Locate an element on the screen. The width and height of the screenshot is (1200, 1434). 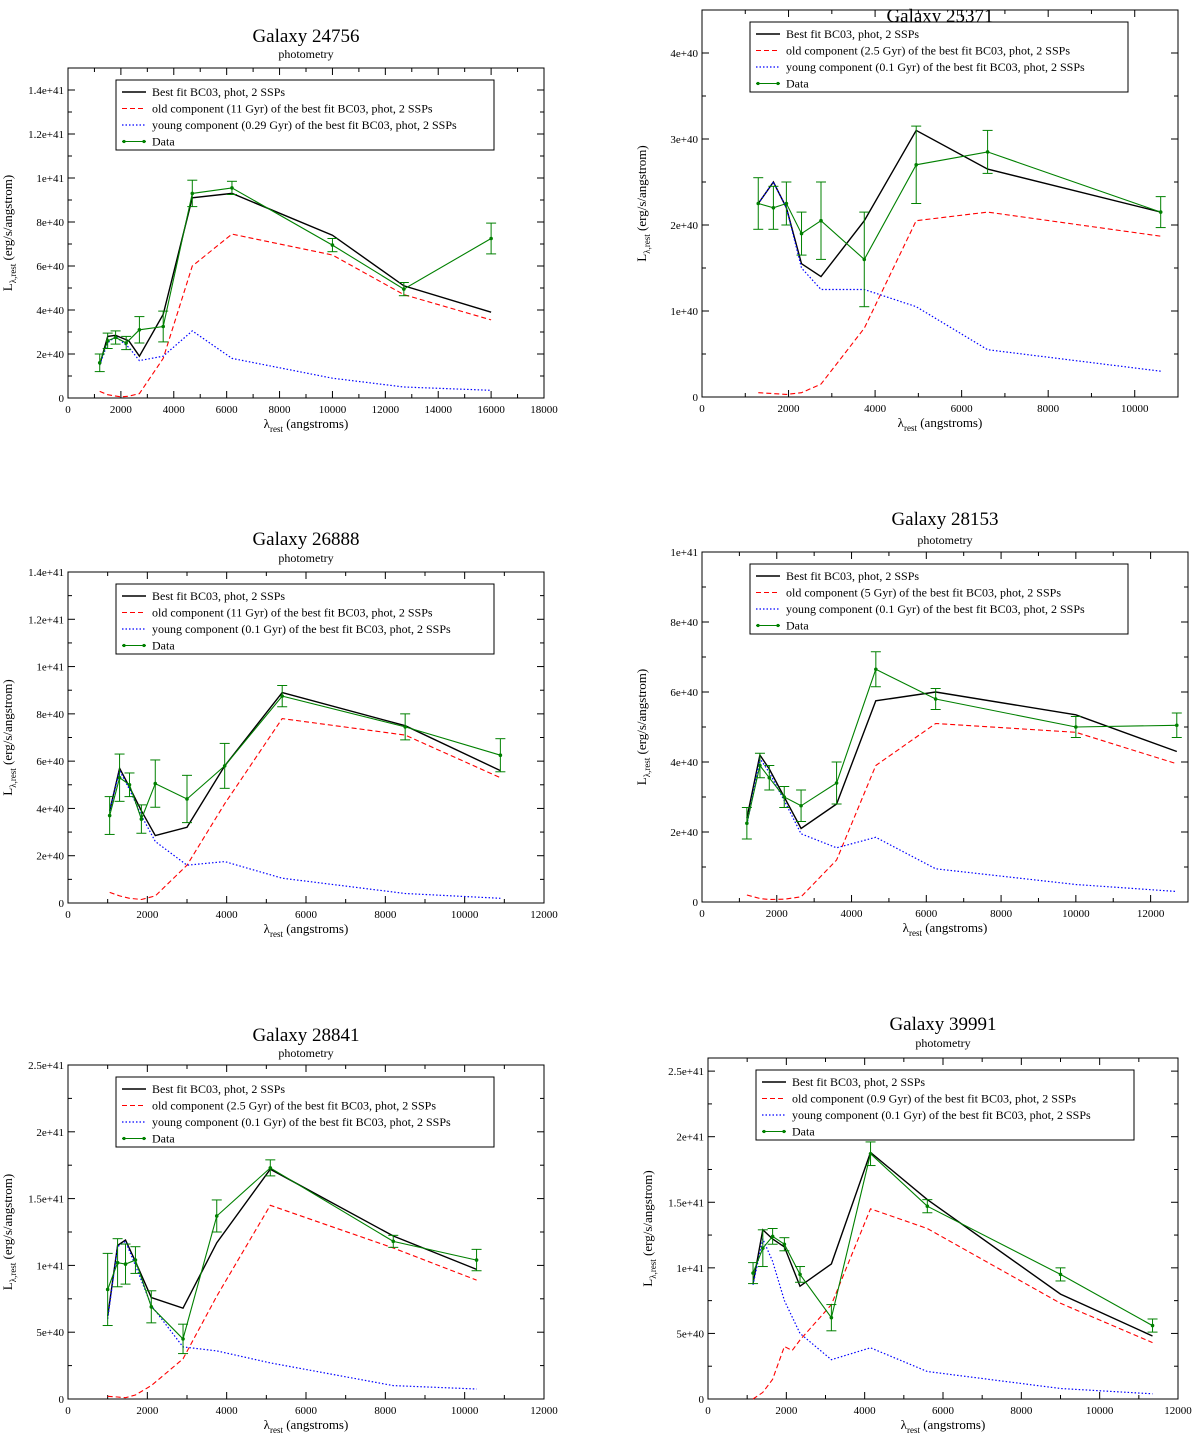
chart-title: Galaxy 28841 is located at coordinates (305, 1035).